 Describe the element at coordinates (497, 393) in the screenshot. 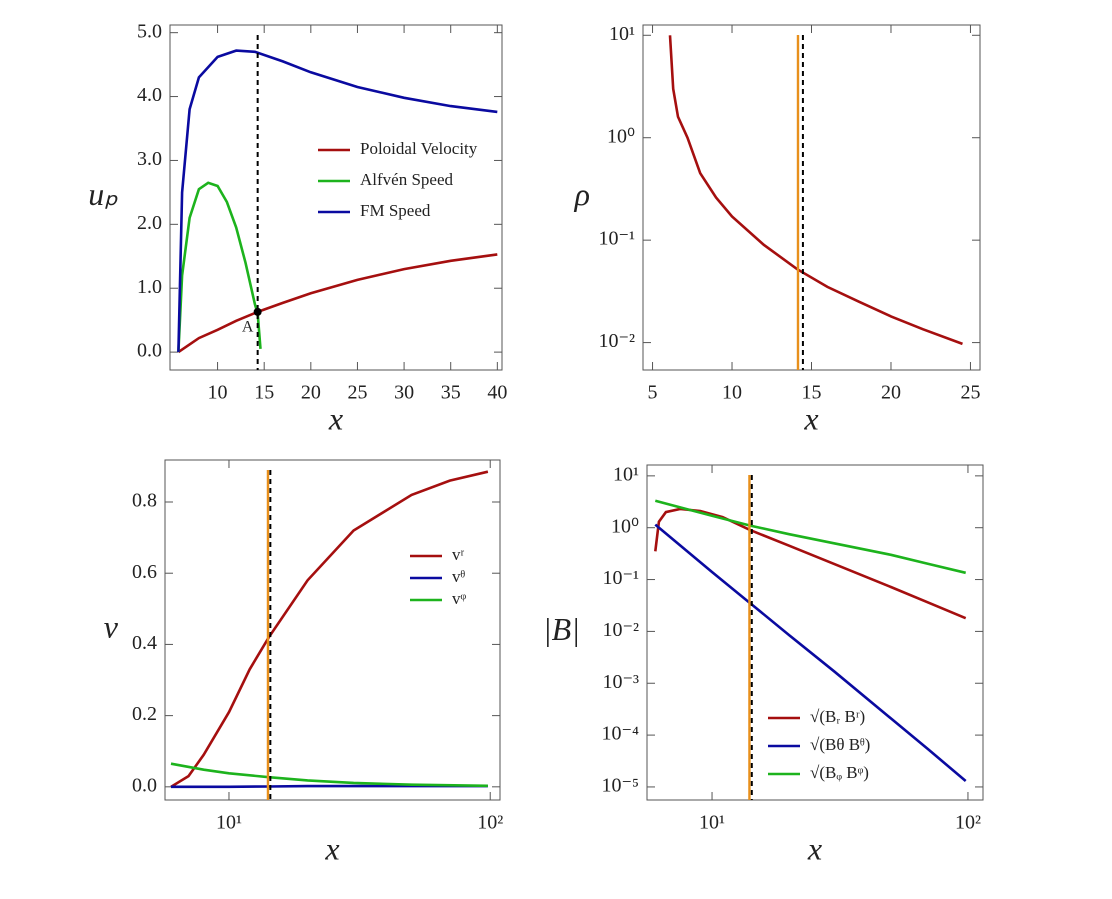

I see `x-tick-label: 40` at that location.